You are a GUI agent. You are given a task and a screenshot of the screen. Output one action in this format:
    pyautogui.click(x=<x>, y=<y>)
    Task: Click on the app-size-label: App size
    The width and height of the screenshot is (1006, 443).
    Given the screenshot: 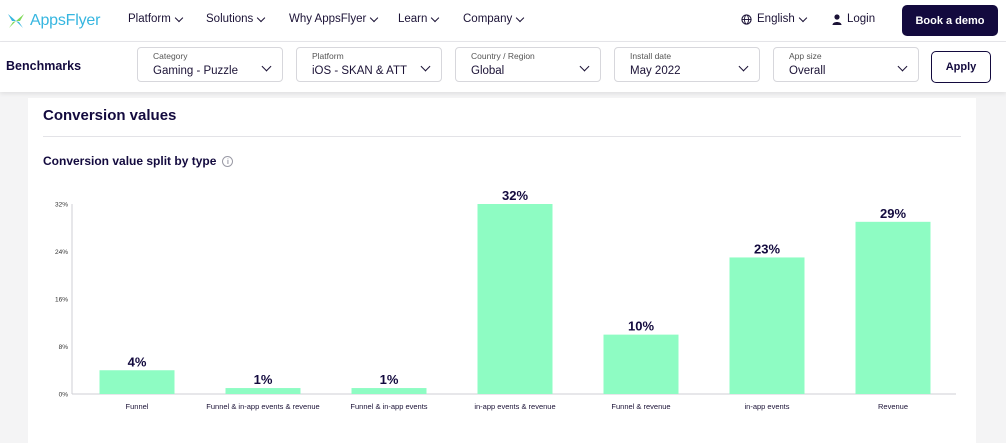 What is the action you would take?
    pyautogui.click(x=805, y=56)
    